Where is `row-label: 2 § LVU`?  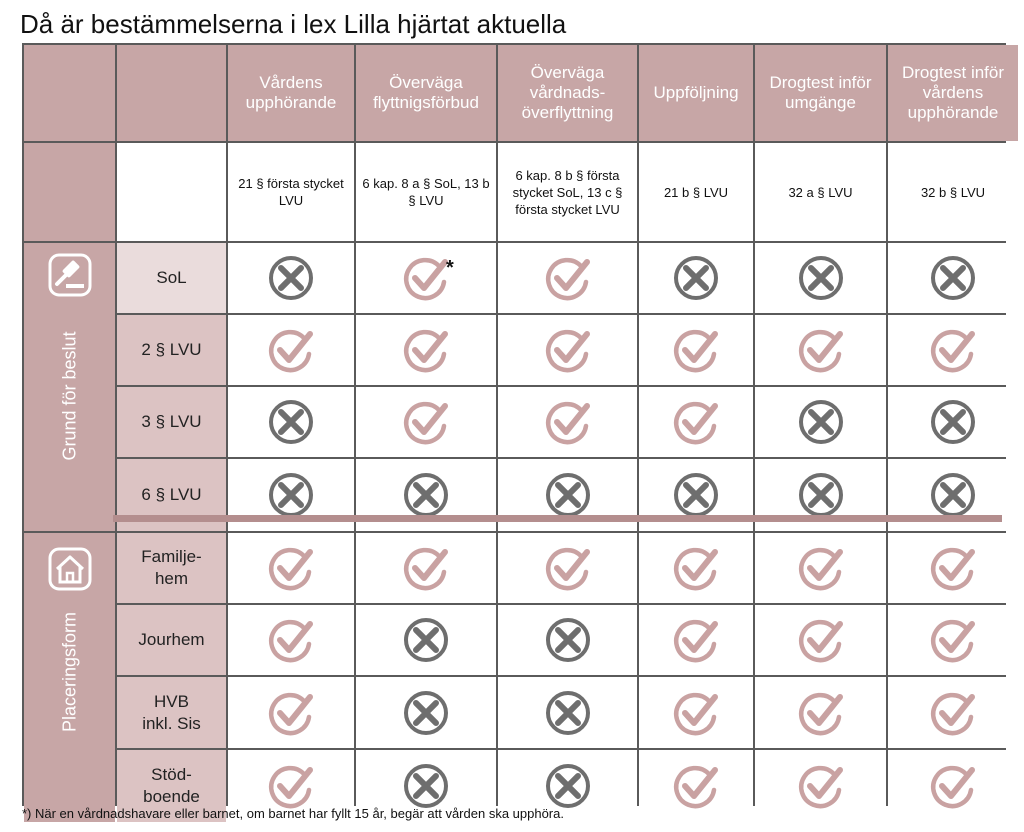
row-label: 2 § LVU is located at coordinates (171, 350).